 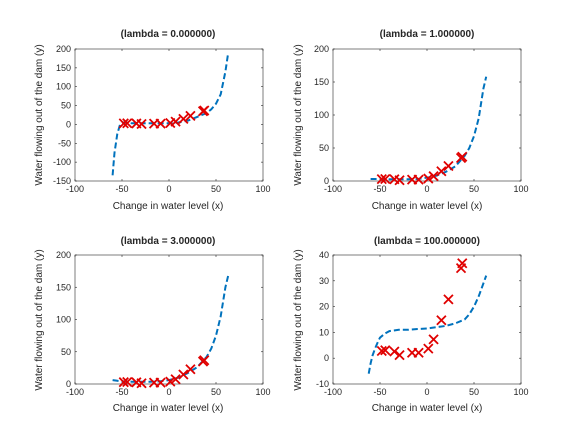 What do you see at coordinates (322, 384) in the screenshot?
I see `y-tick-label: -10` at bounding box center [322, 384].